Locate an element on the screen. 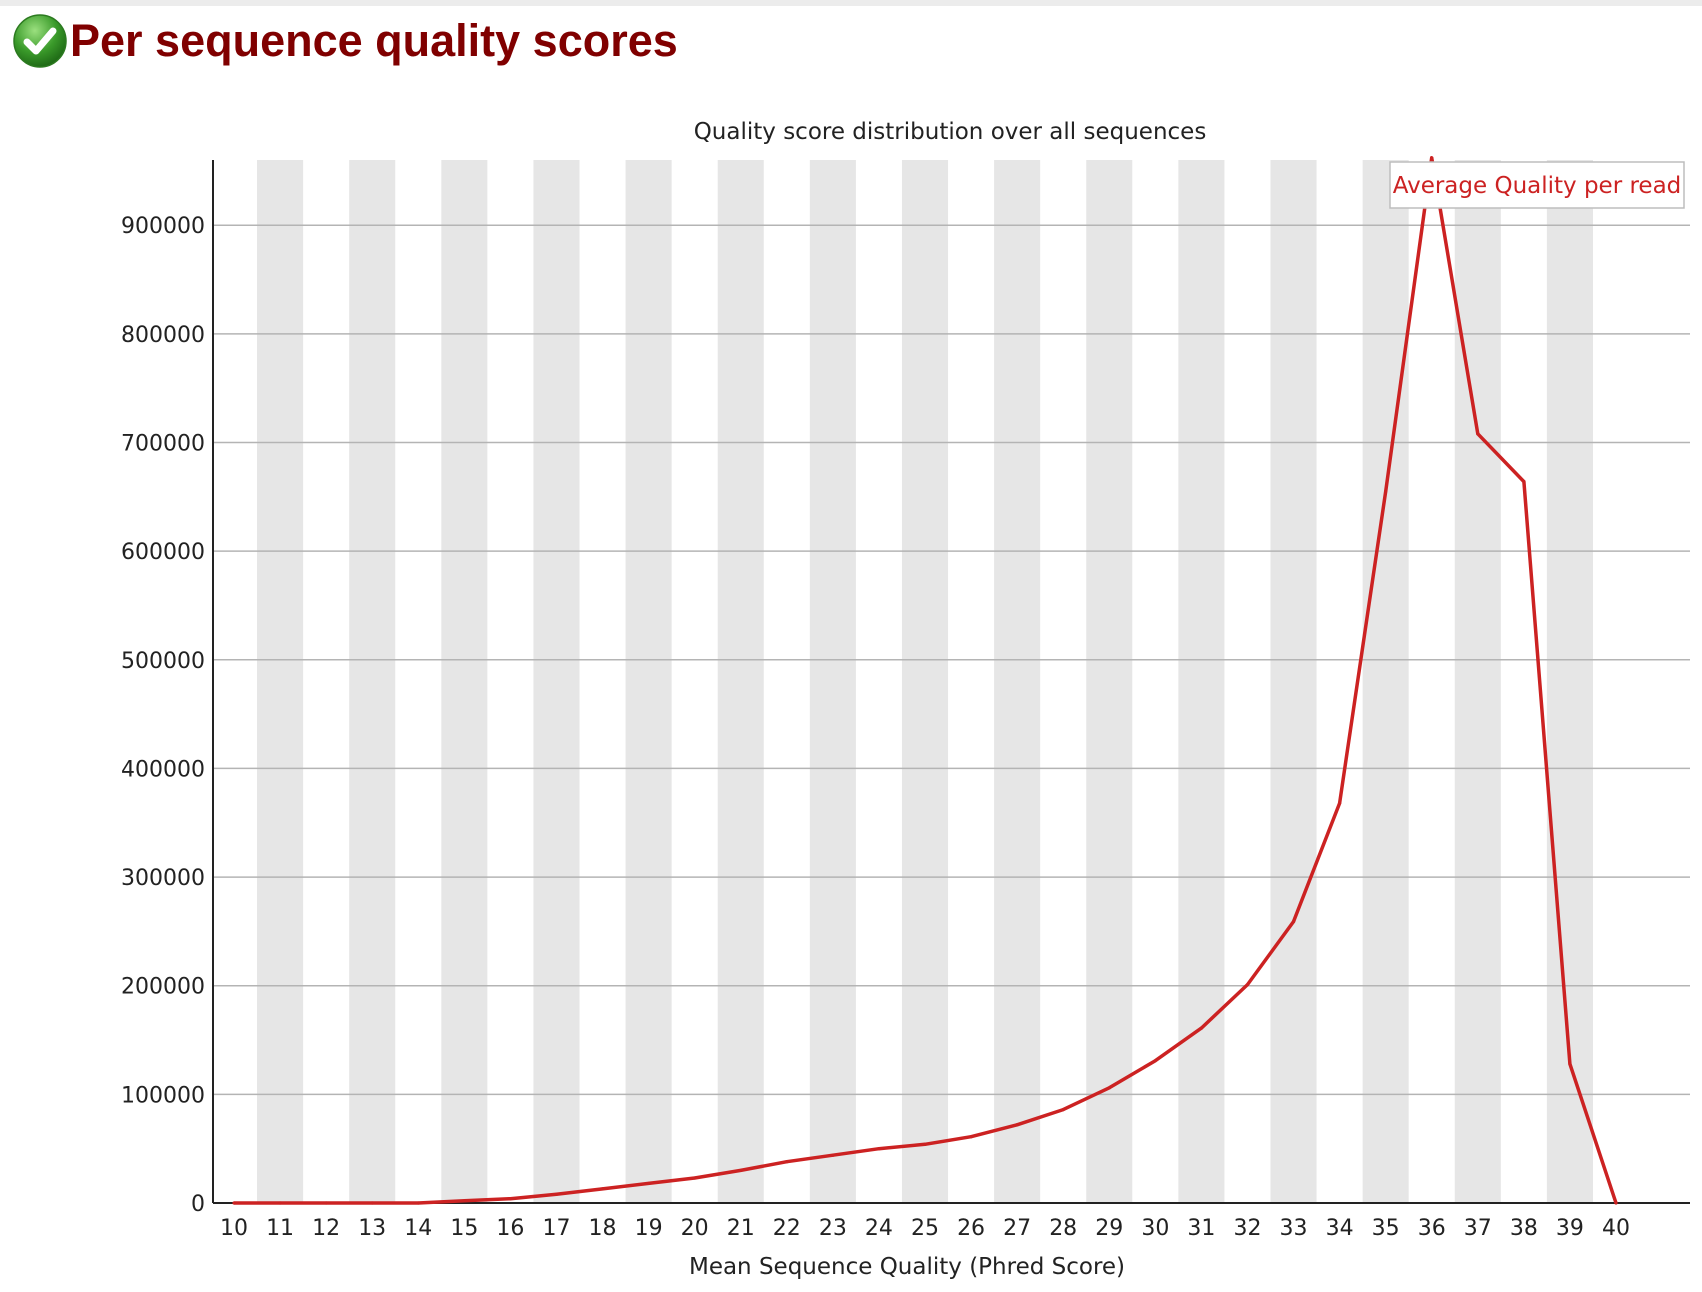 The width and height of the screenshot is (1702, 1292). y-tick-label: 600000 is located at coordinates (163, 552).